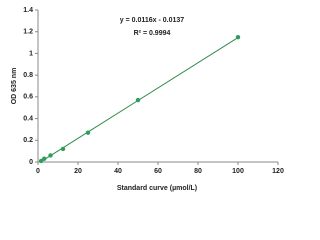 Image resolution: width=320 pixels, height=240 pixels. What do you see at coordinates (28, 97) in the screenshot?
I see `y-tick-label: 0.6` at bounding box center [28, 97].